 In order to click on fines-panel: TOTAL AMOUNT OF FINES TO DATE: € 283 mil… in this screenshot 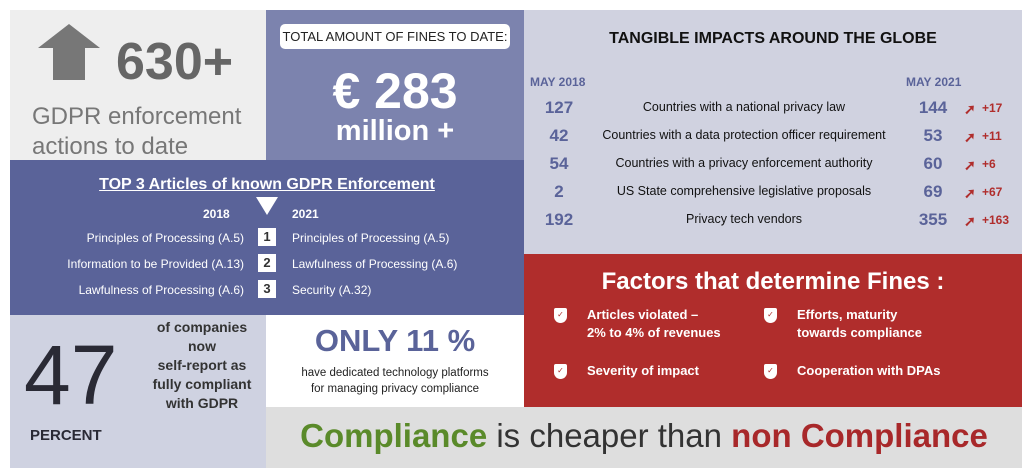, I will do `click(395, 85)`.